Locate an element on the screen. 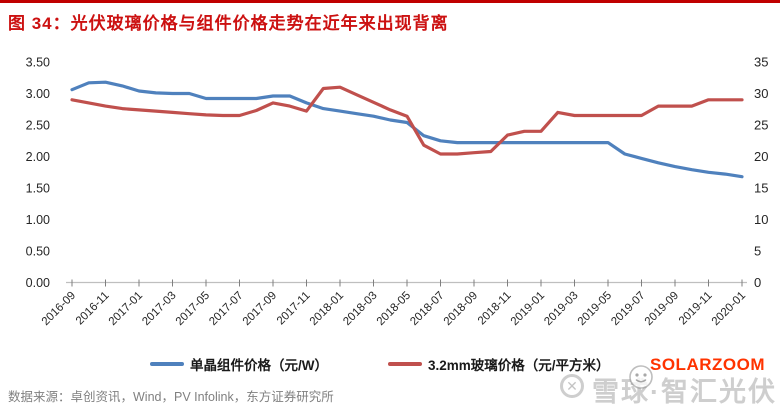 The height and width of the screenshot is (408, 780). x-tick-label: 2017-05 is located at coordinates (193, 309).